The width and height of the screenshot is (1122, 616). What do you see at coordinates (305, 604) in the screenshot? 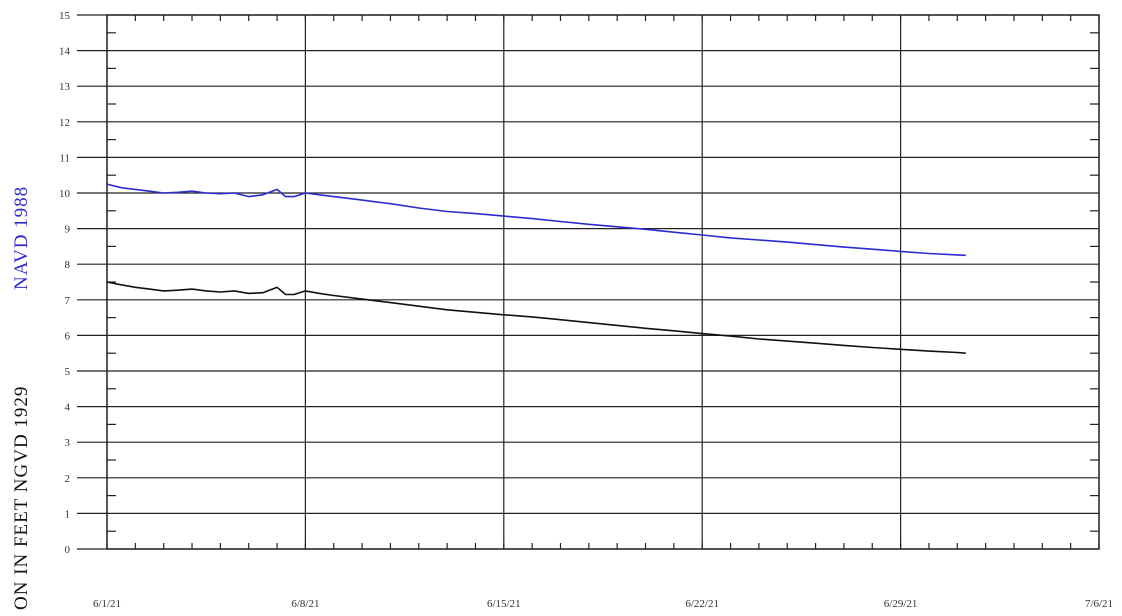
I see `x-tick-label: 6/8/21` at bounding box center [305, 604].